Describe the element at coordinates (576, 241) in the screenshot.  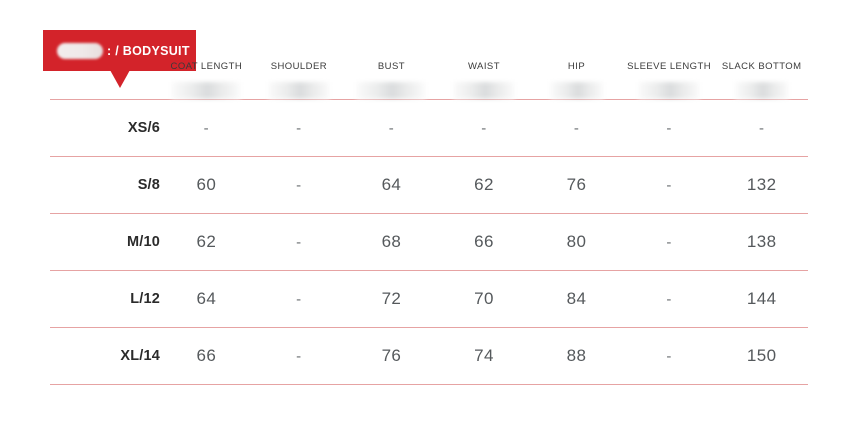
I see `cell-hip: 80` at that location.